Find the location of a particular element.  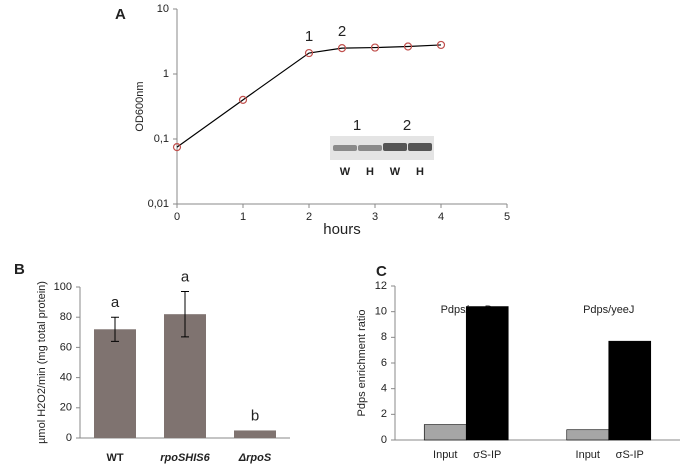

gel-inset is located at coordinates (382, 148).